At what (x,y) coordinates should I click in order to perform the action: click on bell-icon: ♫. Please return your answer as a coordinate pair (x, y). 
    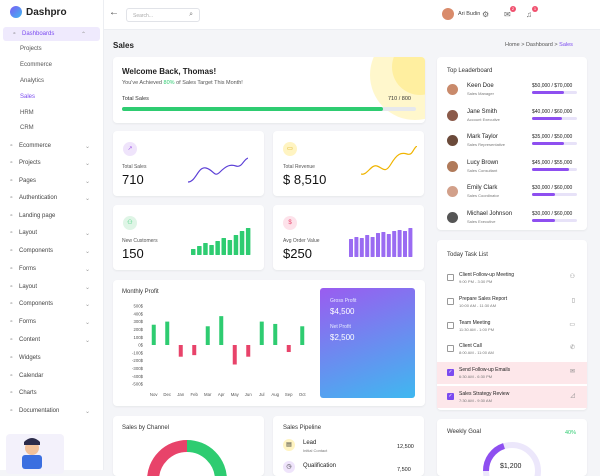
    Looking at the image, I should click on (529, 14).